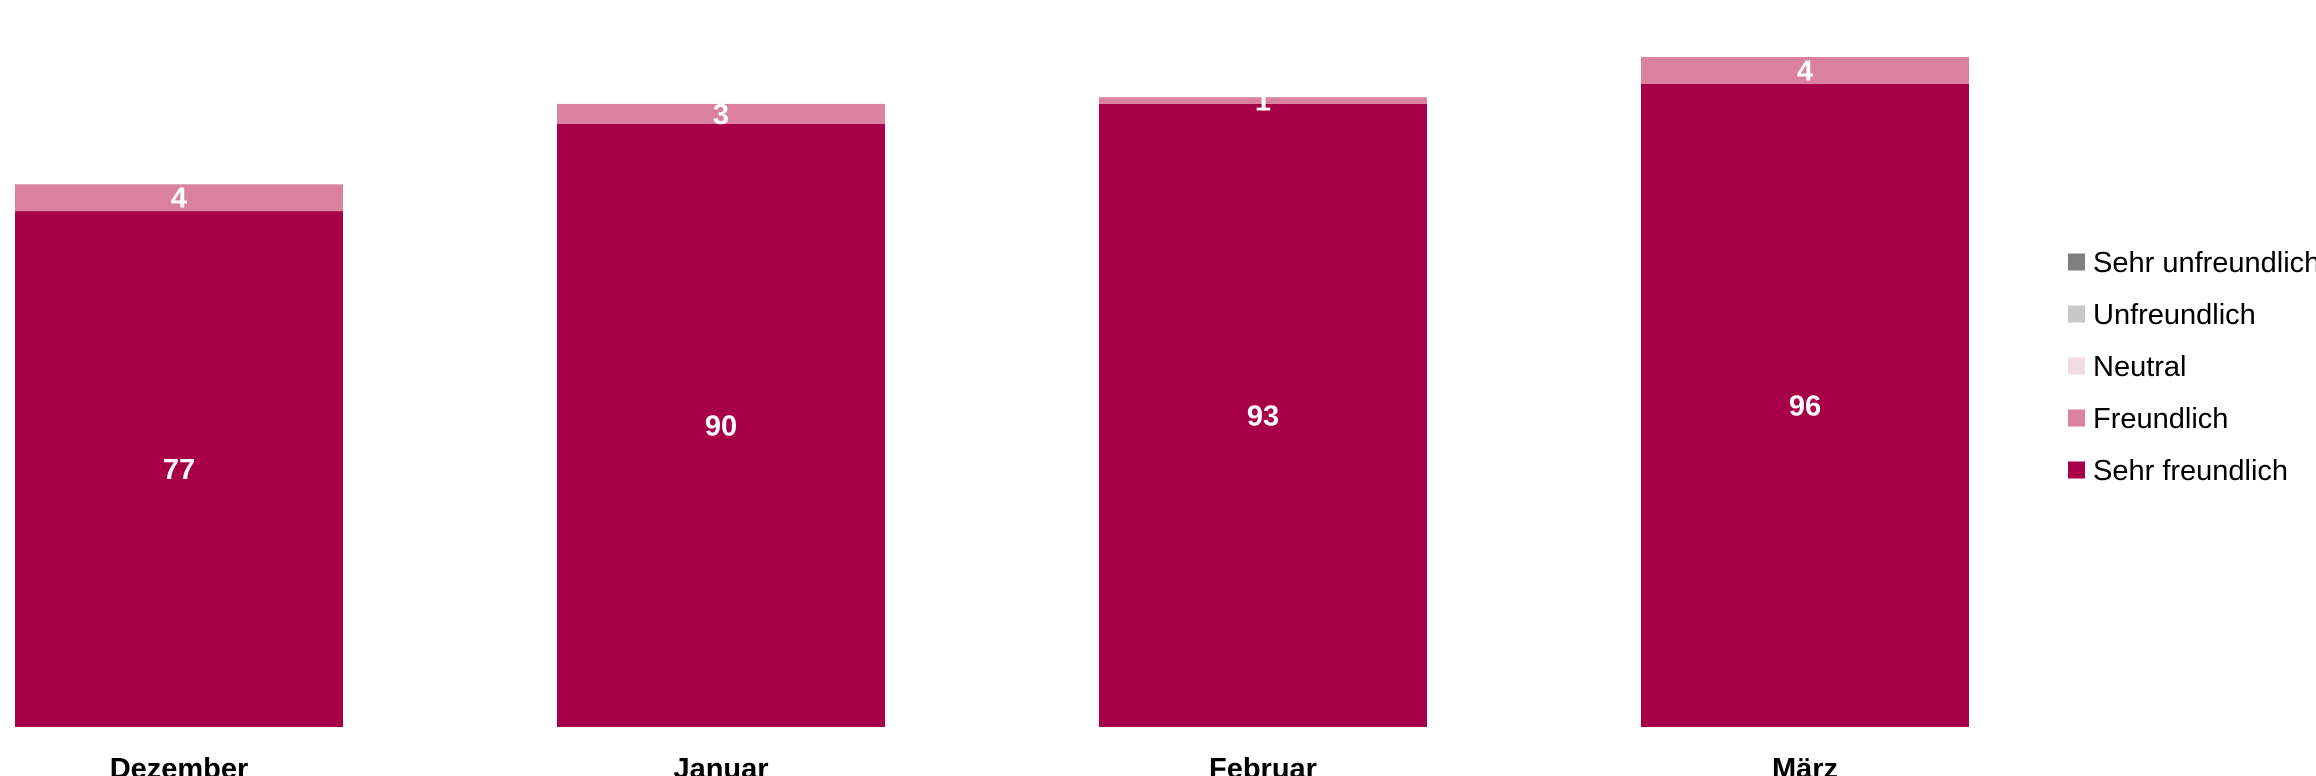 The image size is (2316, 776). Describe the element at coordinates (2076, 366) in the screenshot. I see `legend-swatch-neutral` at that location.